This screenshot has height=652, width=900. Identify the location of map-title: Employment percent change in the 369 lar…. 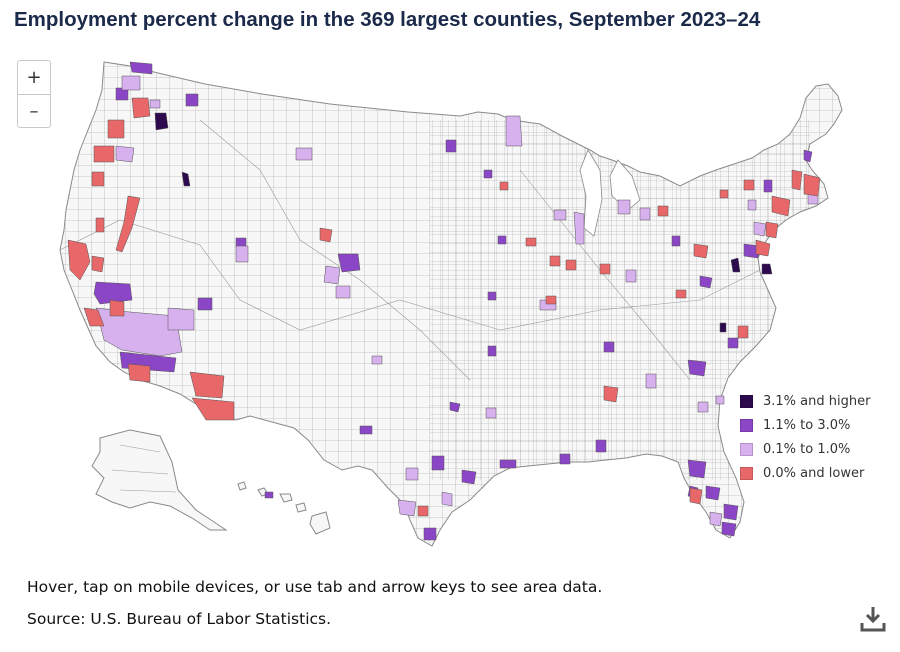
(387, 19).